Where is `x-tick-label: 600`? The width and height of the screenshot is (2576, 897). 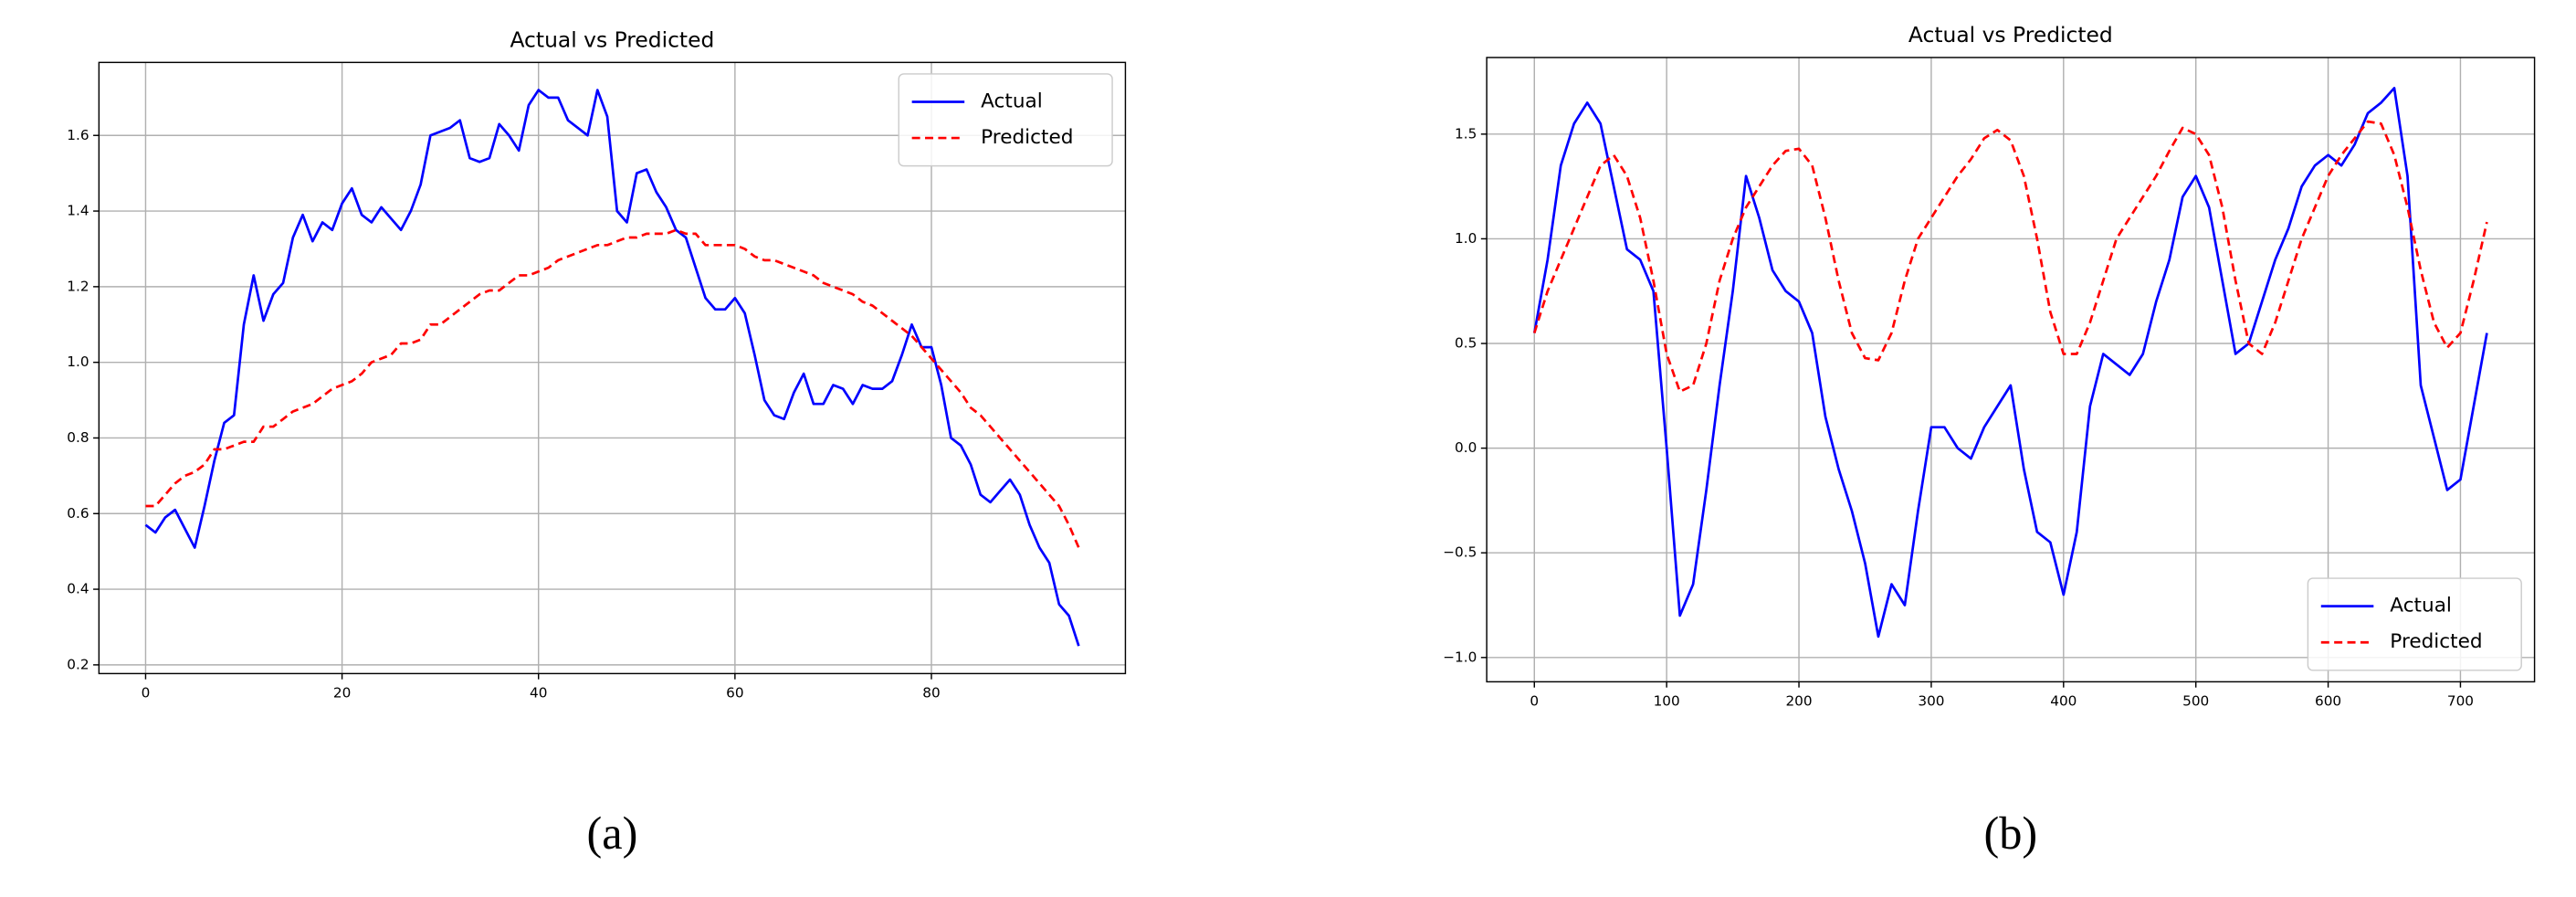 x-tick-label: 600 is located at coordinates (2328, 700).